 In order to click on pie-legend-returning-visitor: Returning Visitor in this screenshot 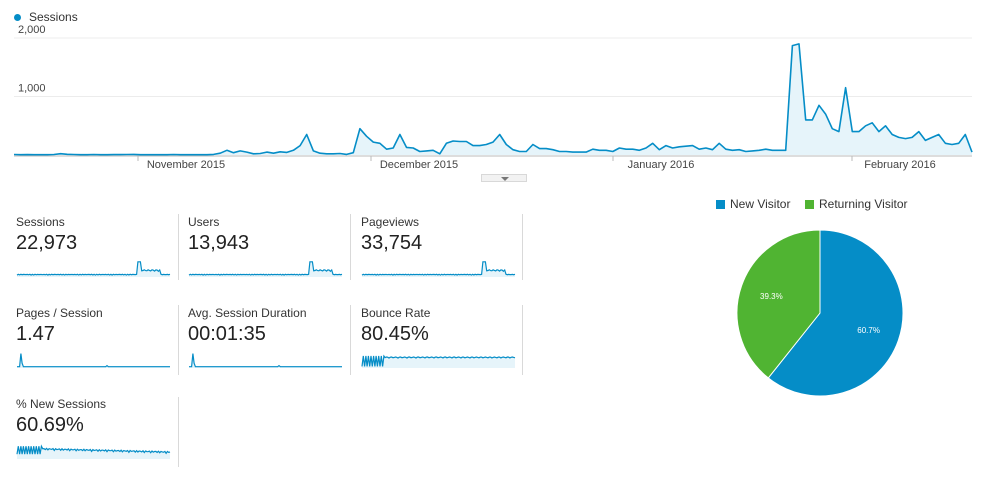, I will do `click(856, 204)`.